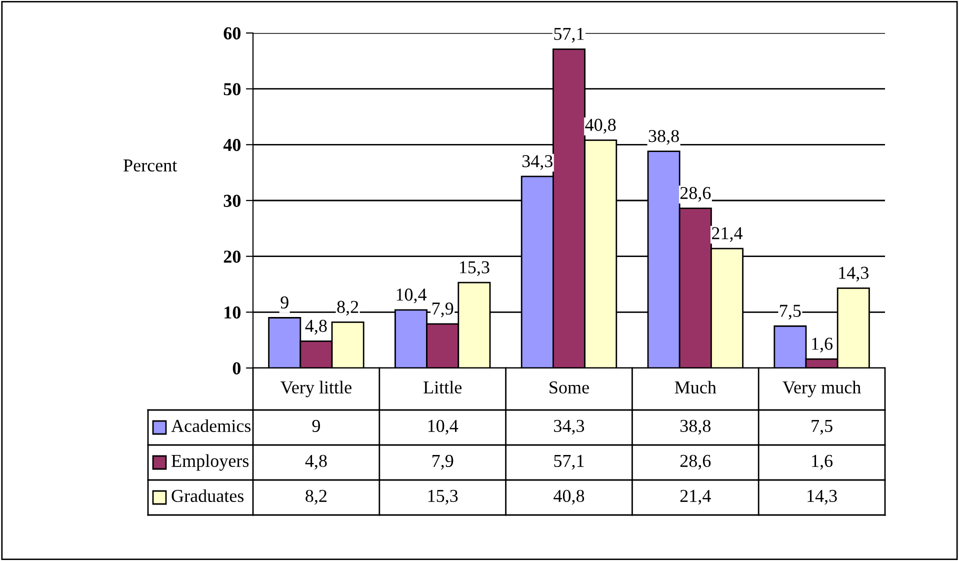  What do you see at coordinates (695, 194) in the screenshot?
I see `text: 28,6` at bounding box center [695, 194].